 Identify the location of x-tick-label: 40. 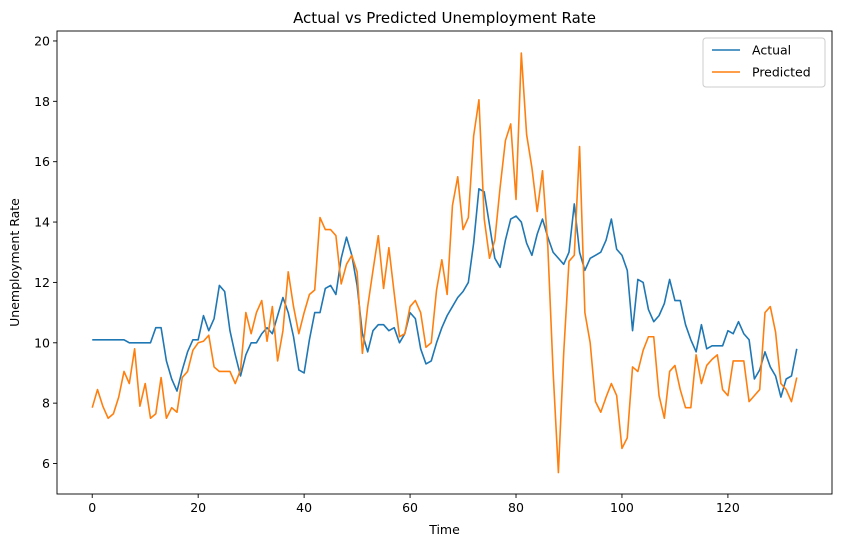
(304, 507).